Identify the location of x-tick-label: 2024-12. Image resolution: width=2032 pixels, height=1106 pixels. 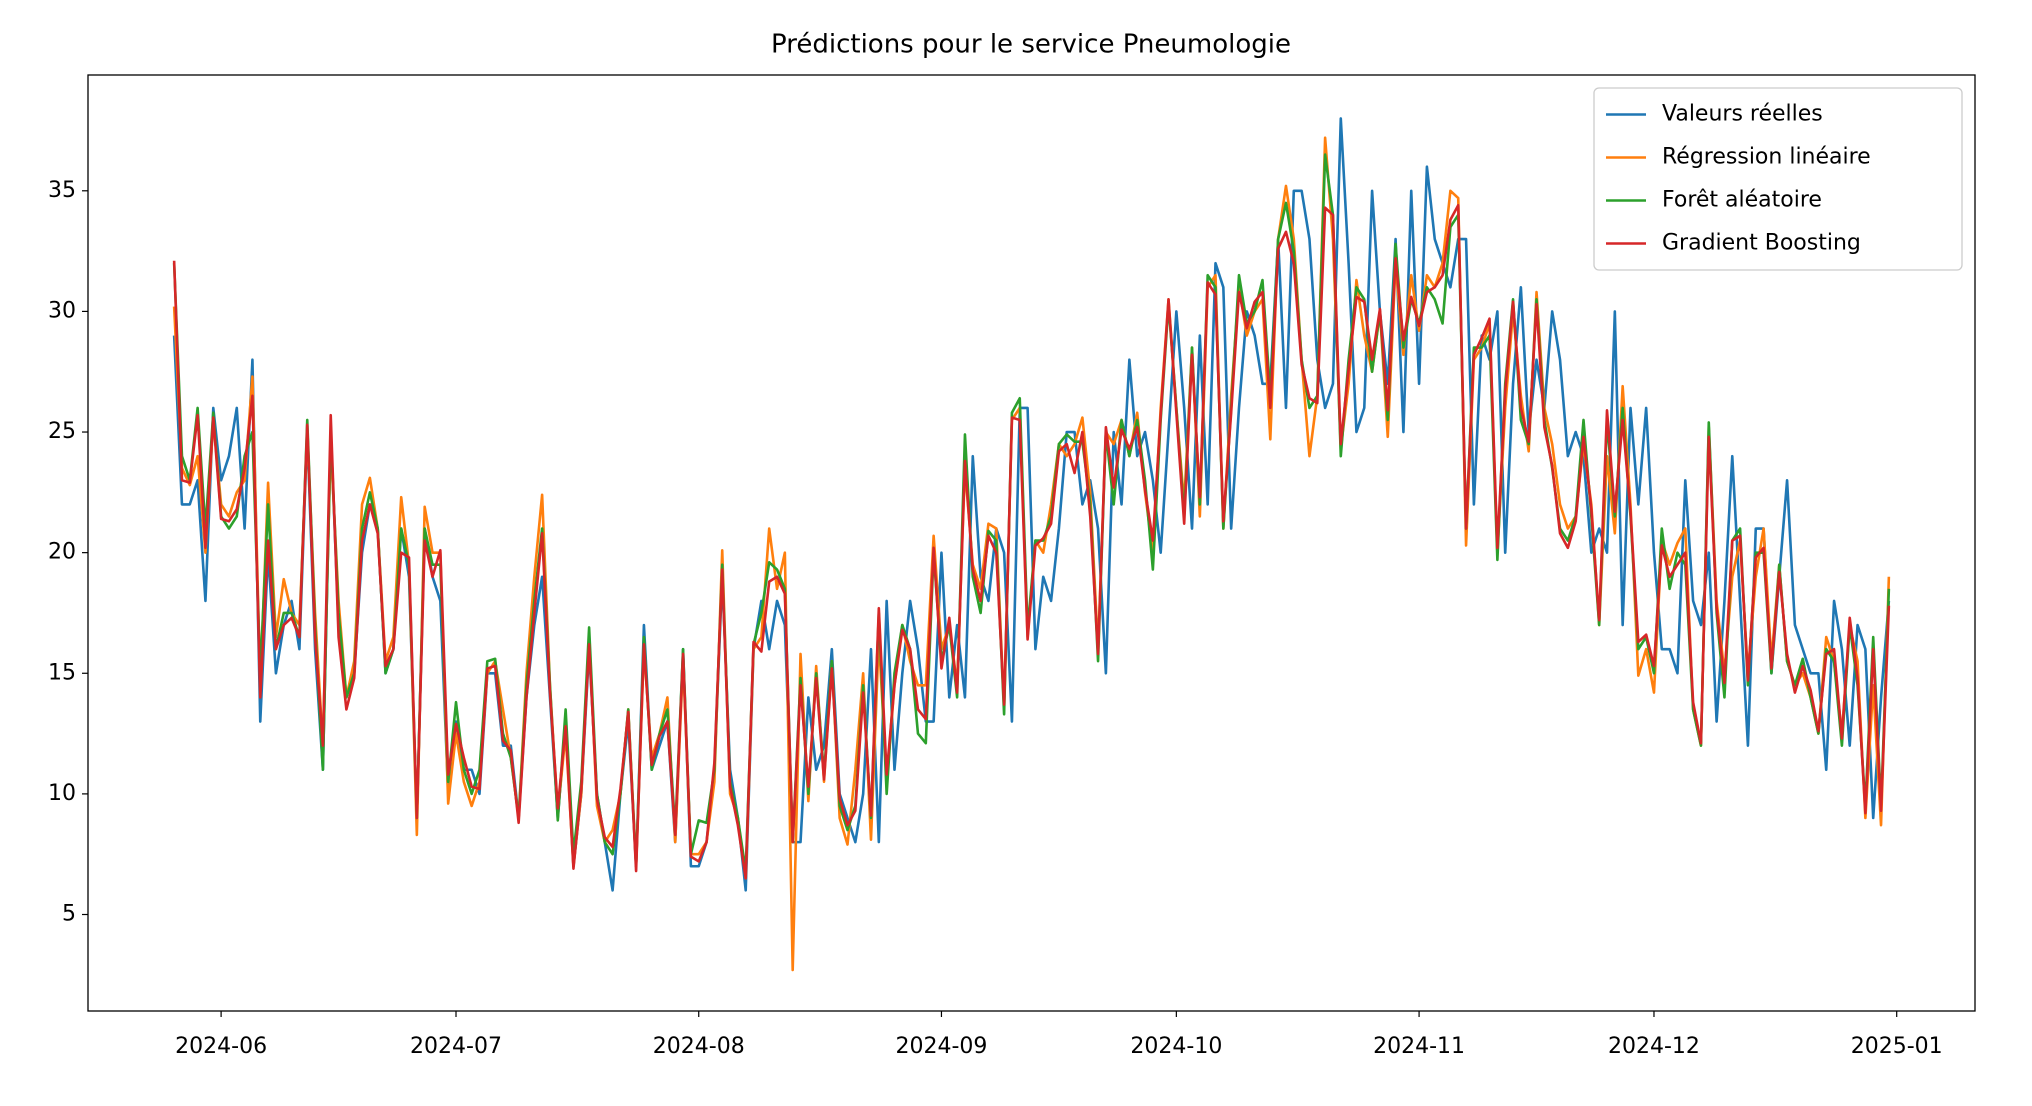
(1654, 1046).